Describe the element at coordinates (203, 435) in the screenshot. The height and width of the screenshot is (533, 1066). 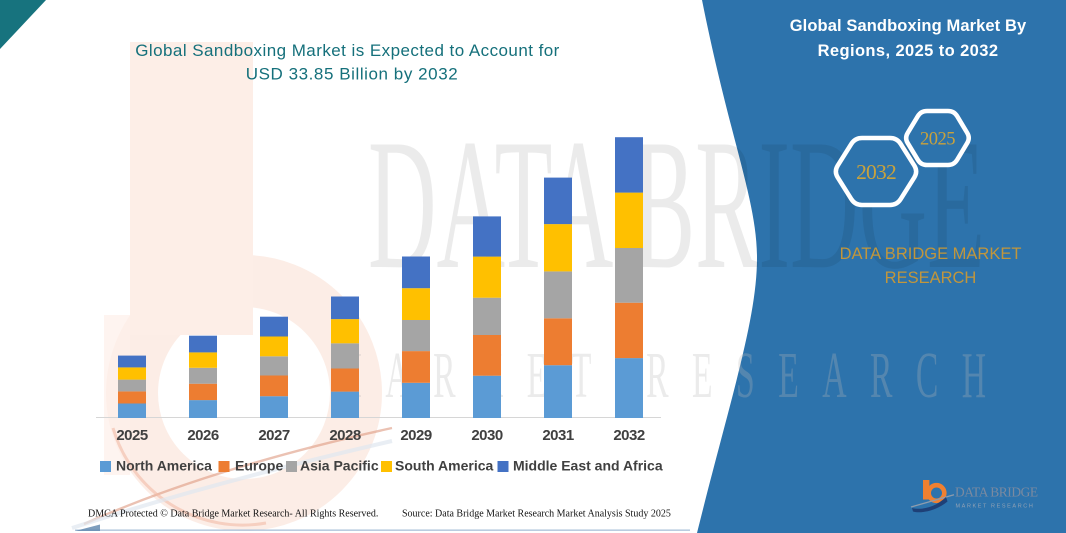
I see `svg-text: 2026` at that location.